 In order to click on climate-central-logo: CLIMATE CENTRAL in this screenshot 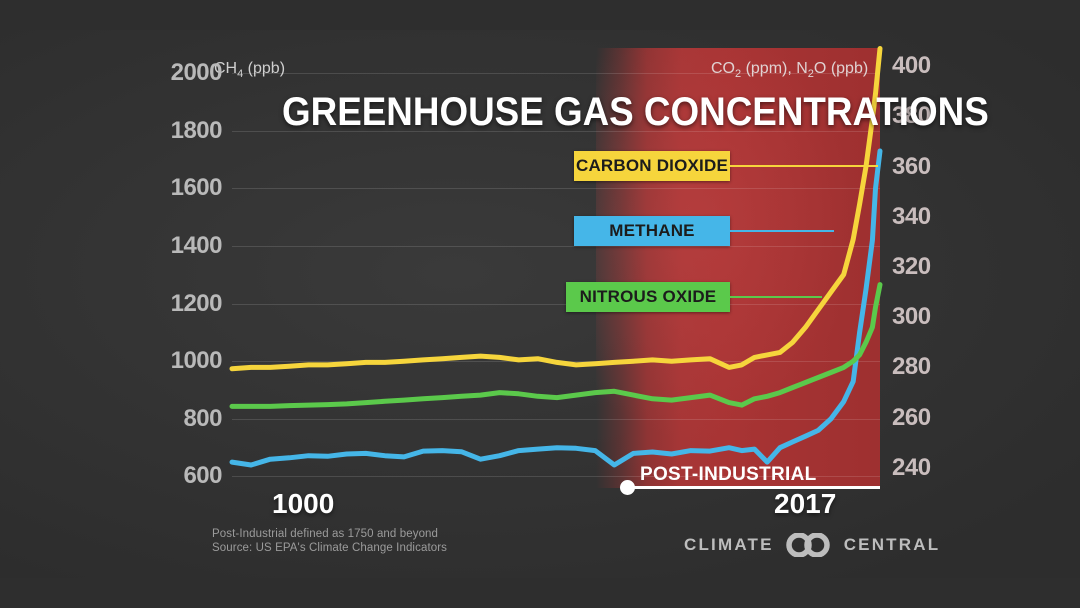, I will do `click(812, 545)`.